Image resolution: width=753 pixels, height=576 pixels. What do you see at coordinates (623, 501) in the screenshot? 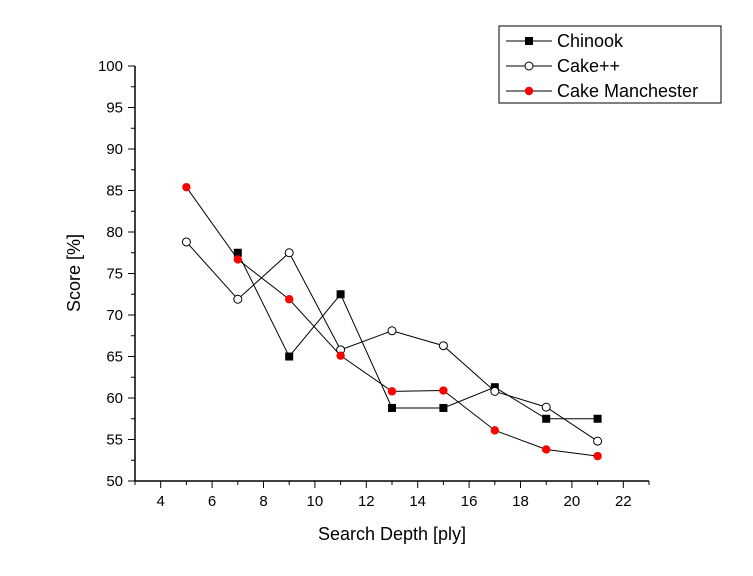
I see `x-tick-label: 22` at bounding box center [623, 501].